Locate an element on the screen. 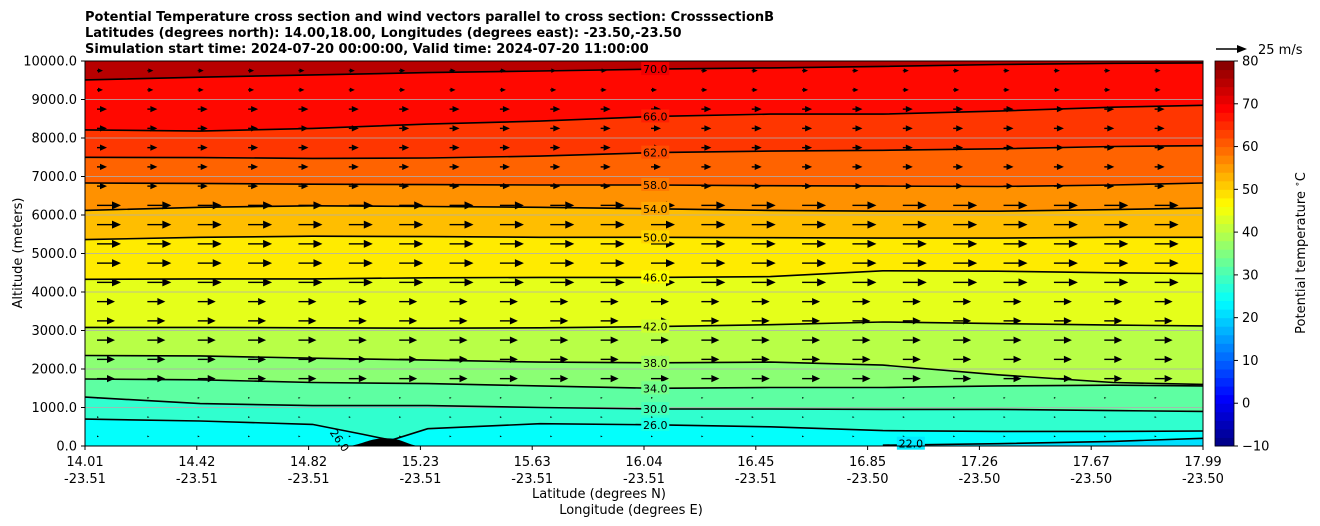 The width and height of the screenshot is (1320, 526). y-axis-label: Altitude (meters) is located at coordinates (18, 253).